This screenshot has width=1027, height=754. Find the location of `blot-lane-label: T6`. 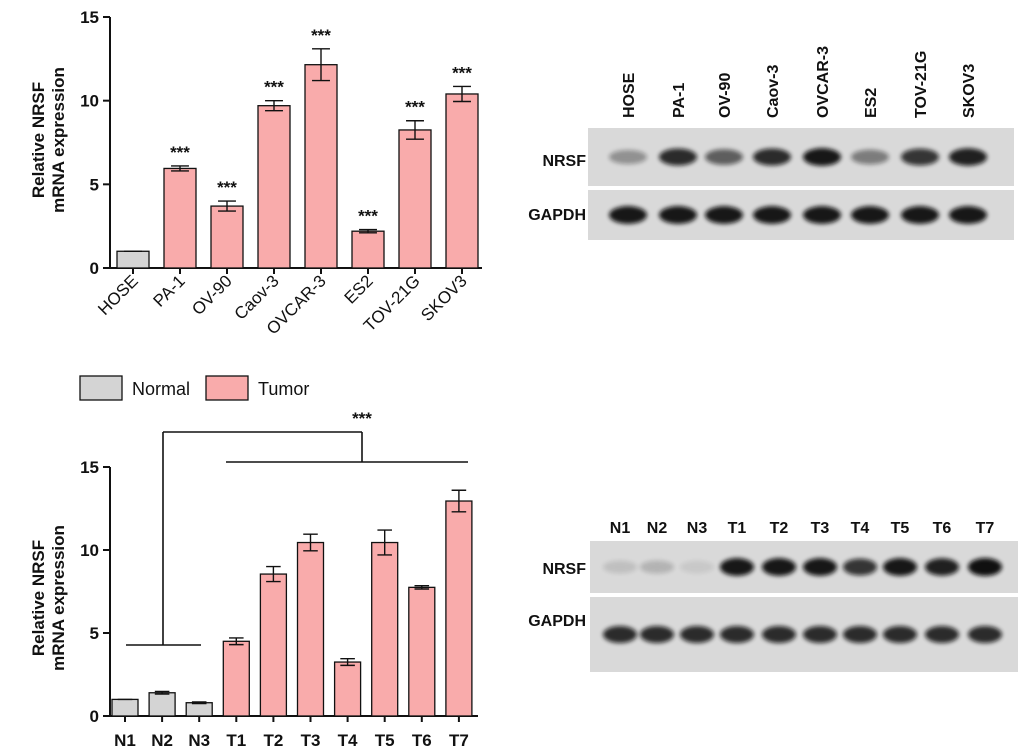

blot-lane-label: T6 is located at coordinates (942, 528).